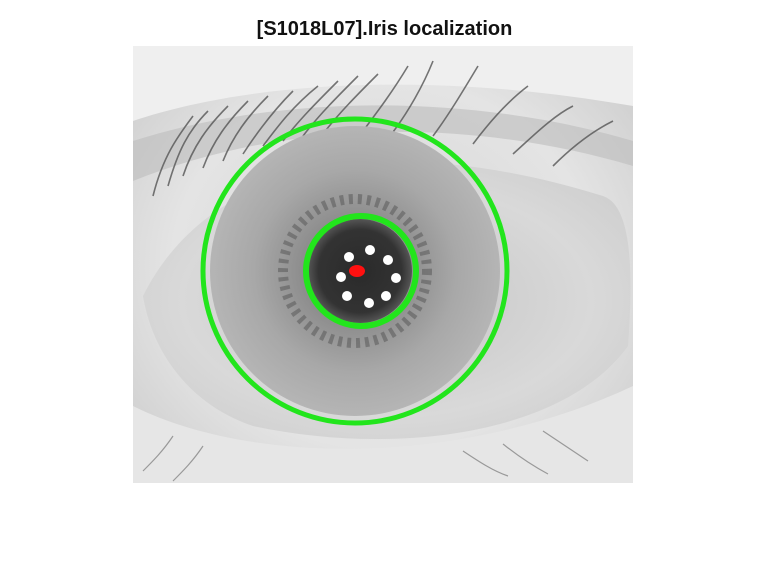  Describe the element at coordinates (365, 456) in the screenshot. I see `lower-eyelashes` at that location.